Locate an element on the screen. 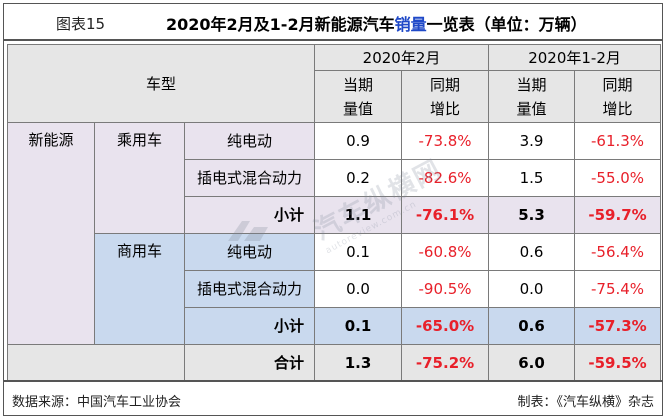 Image resolution: width=666 pixels, height=419 pixels. table-row: 插电式混合动力 0.0 -90.5% 0.0 -75.4% is located at coordinates (335, 289).